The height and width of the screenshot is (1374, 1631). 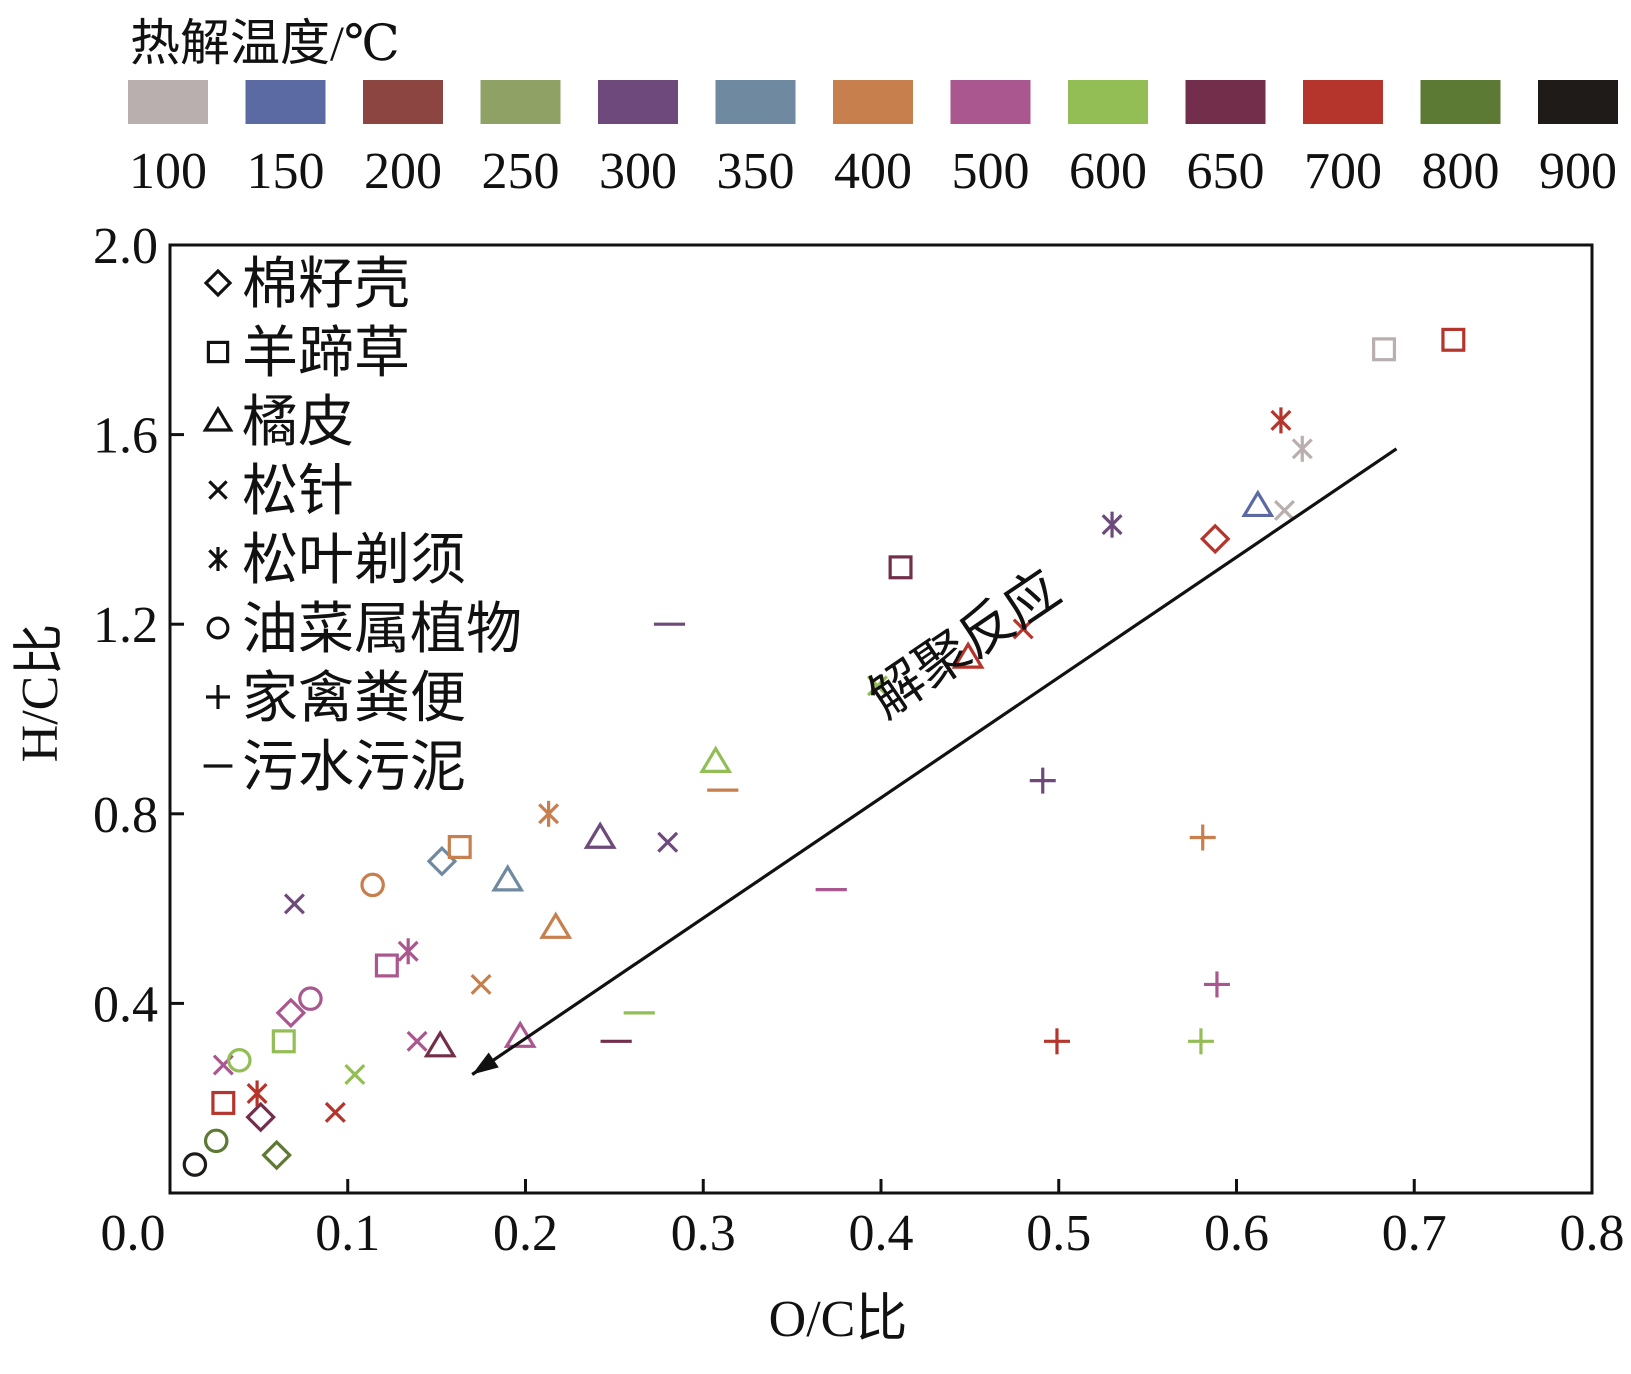 I want to click on color-legend-title: 热解温度/℃, so click(x=265, y=43).